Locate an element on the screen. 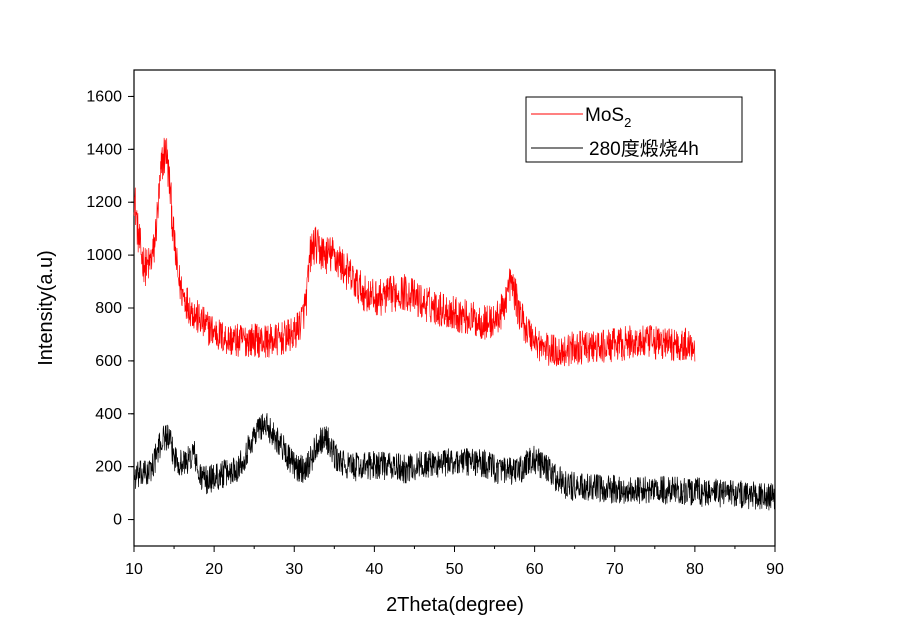 The height and width of the screenshot is (636, 900). legend-label-calcined: 280度煅烧4h is located at coordinates (644, 149).